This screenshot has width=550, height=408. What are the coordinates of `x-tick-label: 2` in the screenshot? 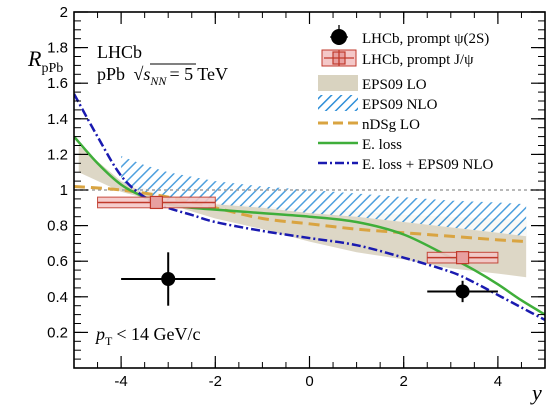 It's located at (404, 381).